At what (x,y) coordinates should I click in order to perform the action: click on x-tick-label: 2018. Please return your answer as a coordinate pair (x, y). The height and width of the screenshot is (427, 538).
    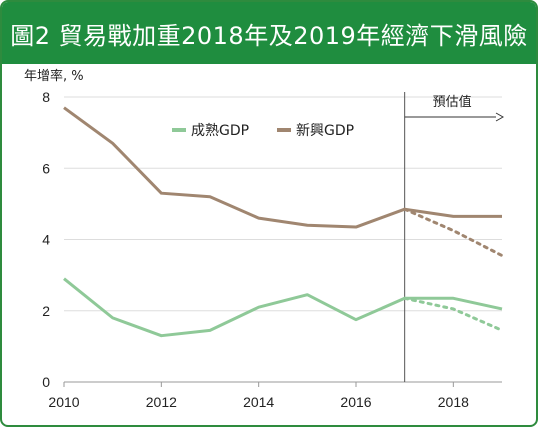
    Looking at the image, I should click on (453, 402).